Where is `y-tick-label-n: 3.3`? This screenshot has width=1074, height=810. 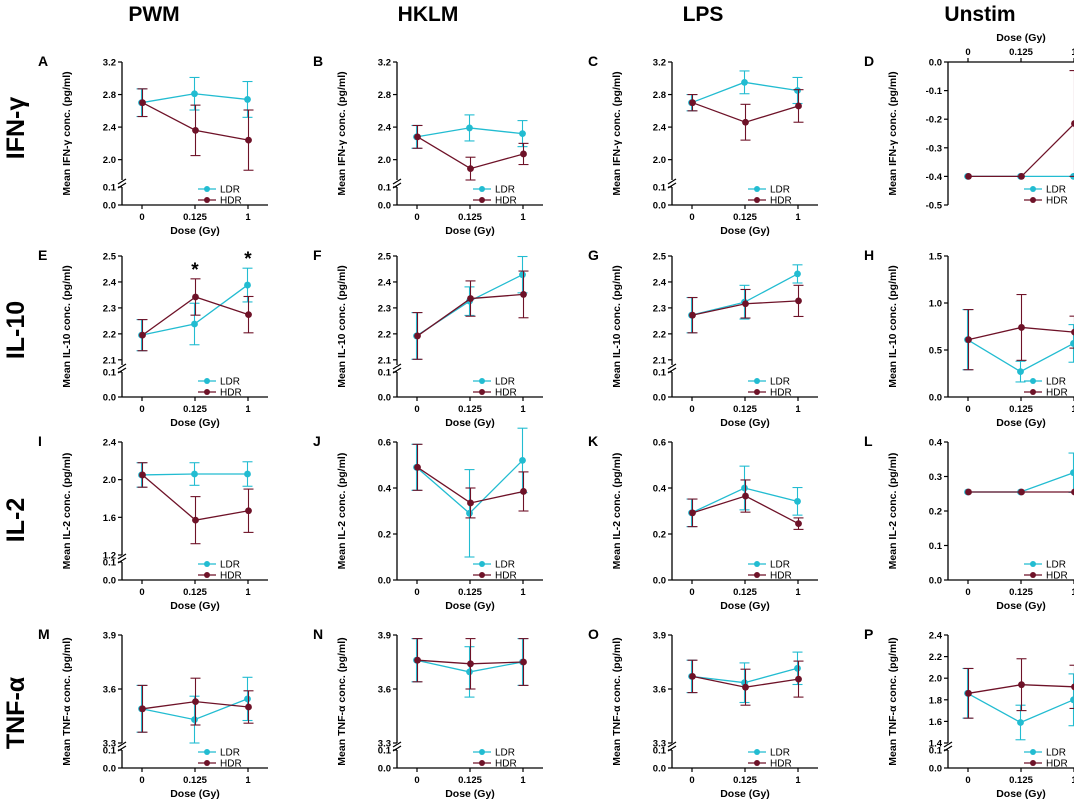
y-tick-label-n: 3.3 is located at coordinates (384, 744).